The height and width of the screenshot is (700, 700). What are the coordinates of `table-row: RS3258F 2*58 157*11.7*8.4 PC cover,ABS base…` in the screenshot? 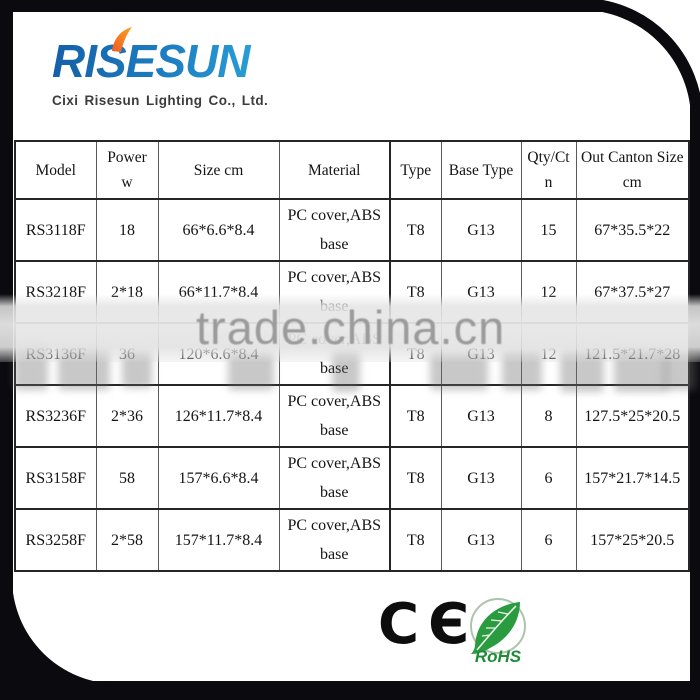 It's located at (351, 539).